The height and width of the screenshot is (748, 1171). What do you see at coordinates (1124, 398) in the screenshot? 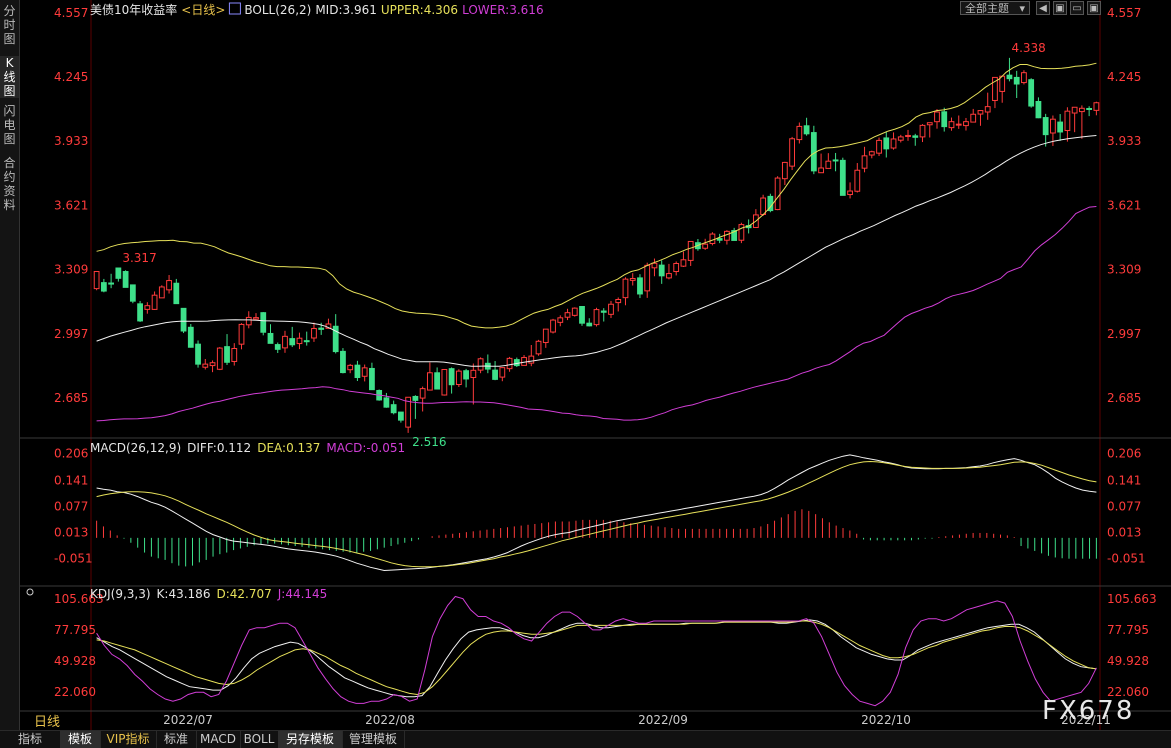
I see `kline-y-tick-right: 2.685` at bounding box center [1124, 398].